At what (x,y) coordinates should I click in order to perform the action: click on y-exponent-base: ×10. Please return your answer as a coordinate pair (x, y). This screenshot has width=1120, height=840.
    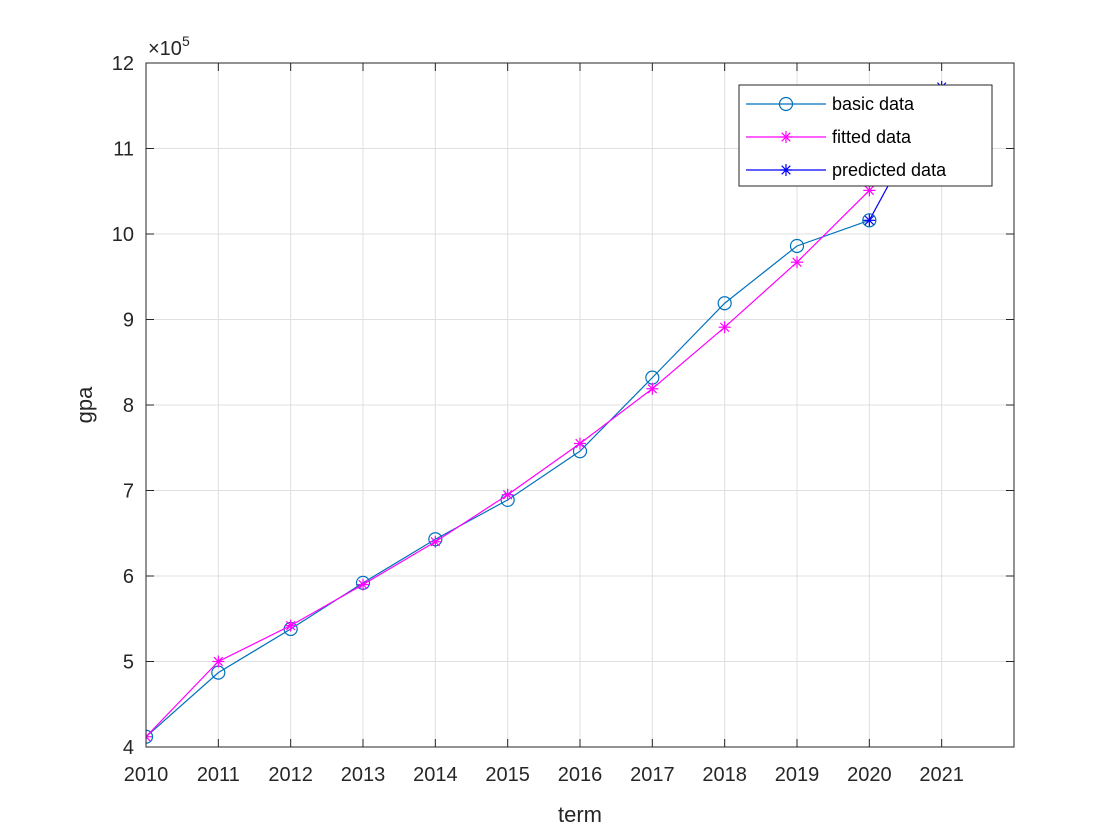
    Looking at the image, I should click on (165, 49).